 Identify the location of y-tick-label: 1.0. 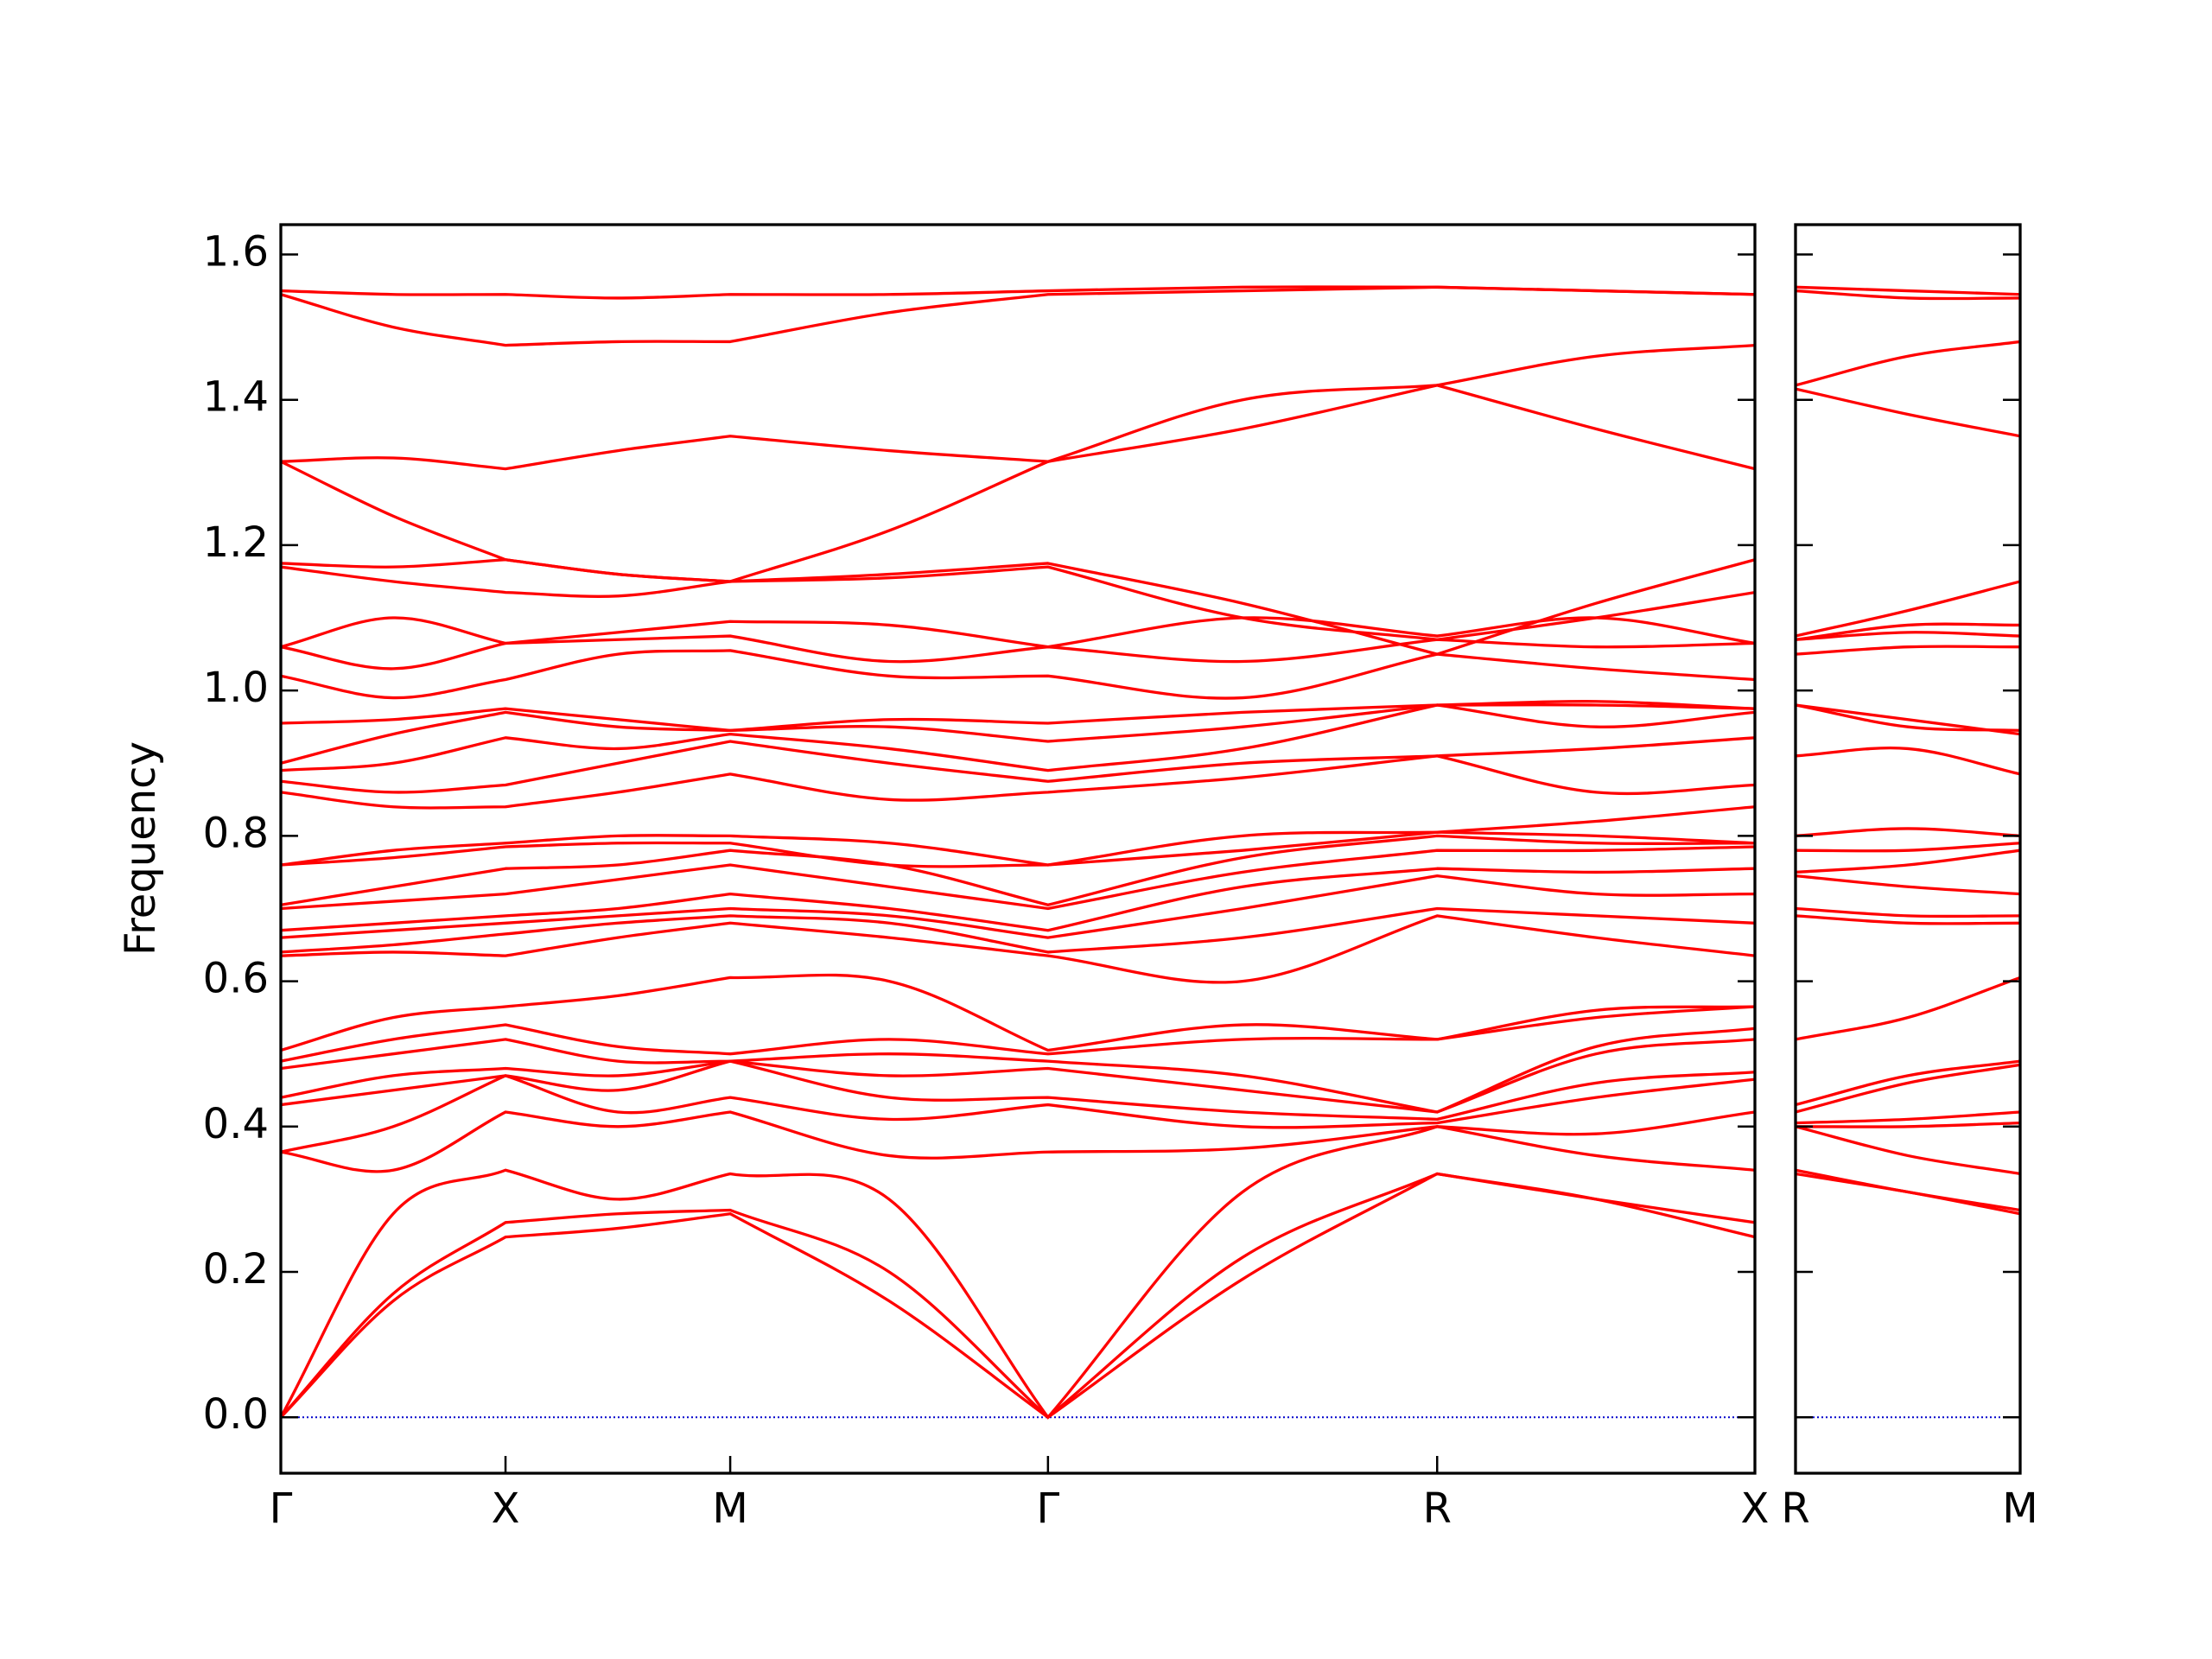
(236, 688).